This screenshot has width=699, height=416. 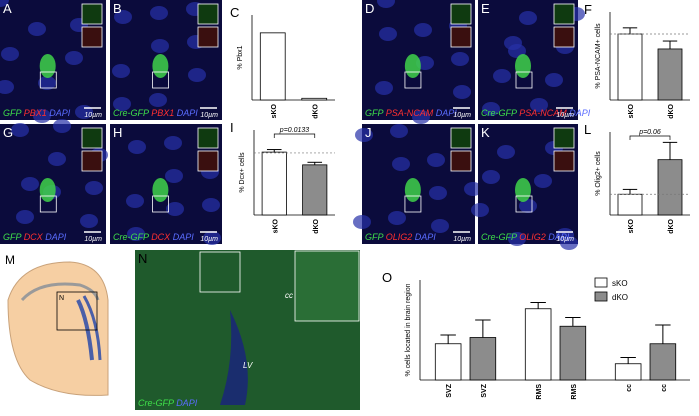 I want to click on legend-swatch, so click(x=601, y=296).